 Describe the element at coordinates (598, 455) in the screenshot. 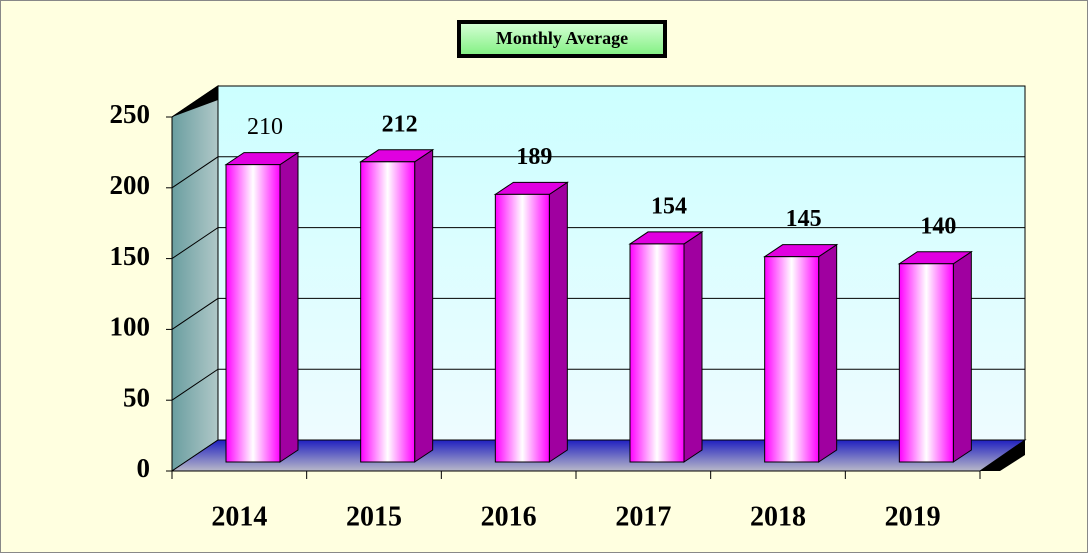

I see `floor` at that location.